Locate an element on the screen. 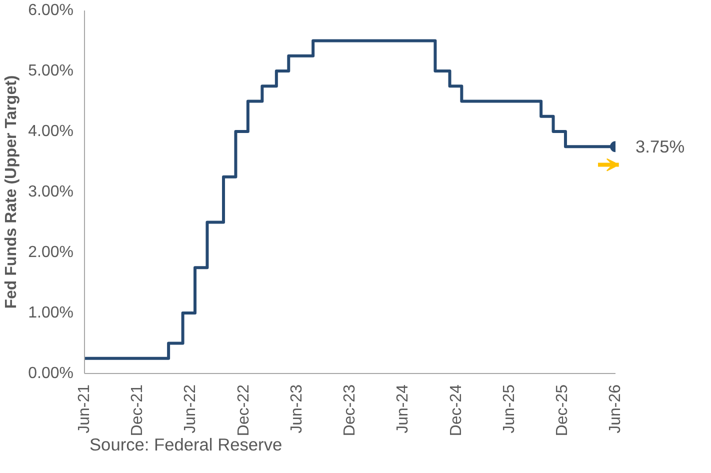 This screenshot has width=711, height=473. y-tick-label: 2.00% is located at coordinates (51, 252).